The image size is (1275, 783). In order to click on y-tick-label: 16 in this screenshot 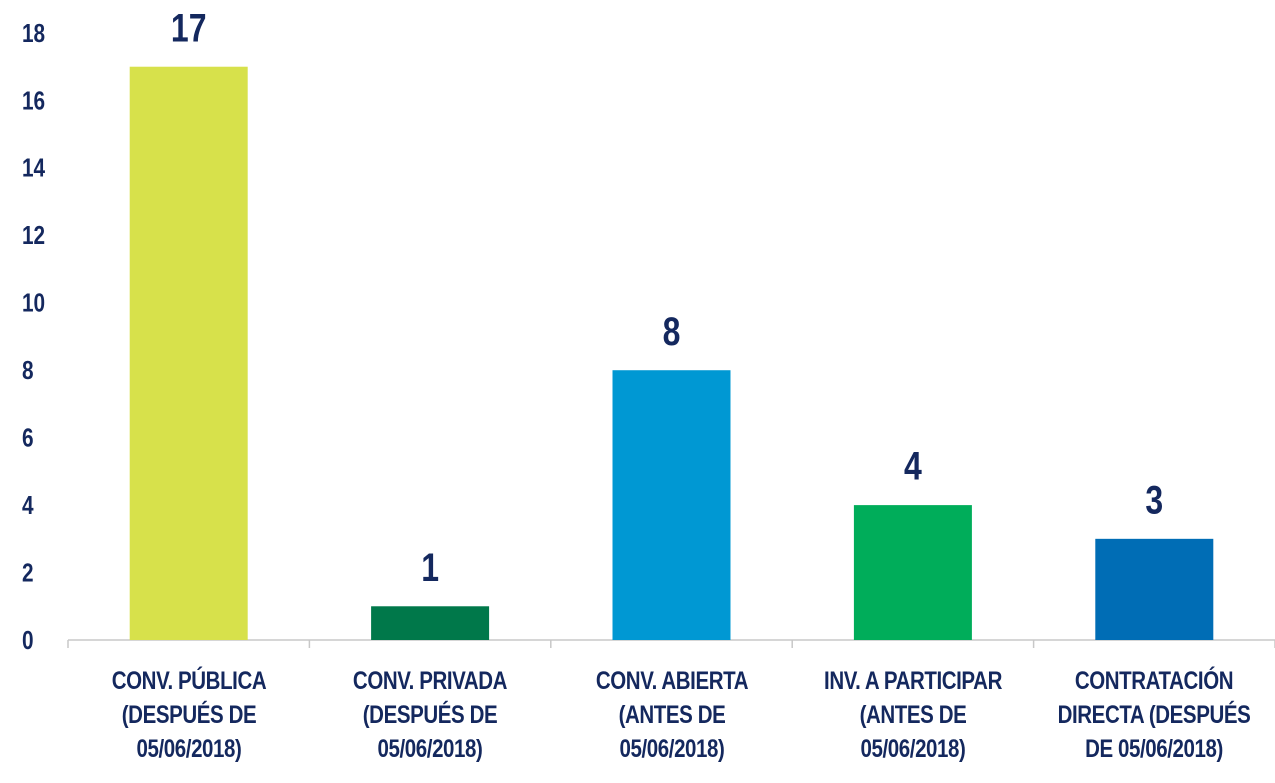, I will do `click(33, 100)`.